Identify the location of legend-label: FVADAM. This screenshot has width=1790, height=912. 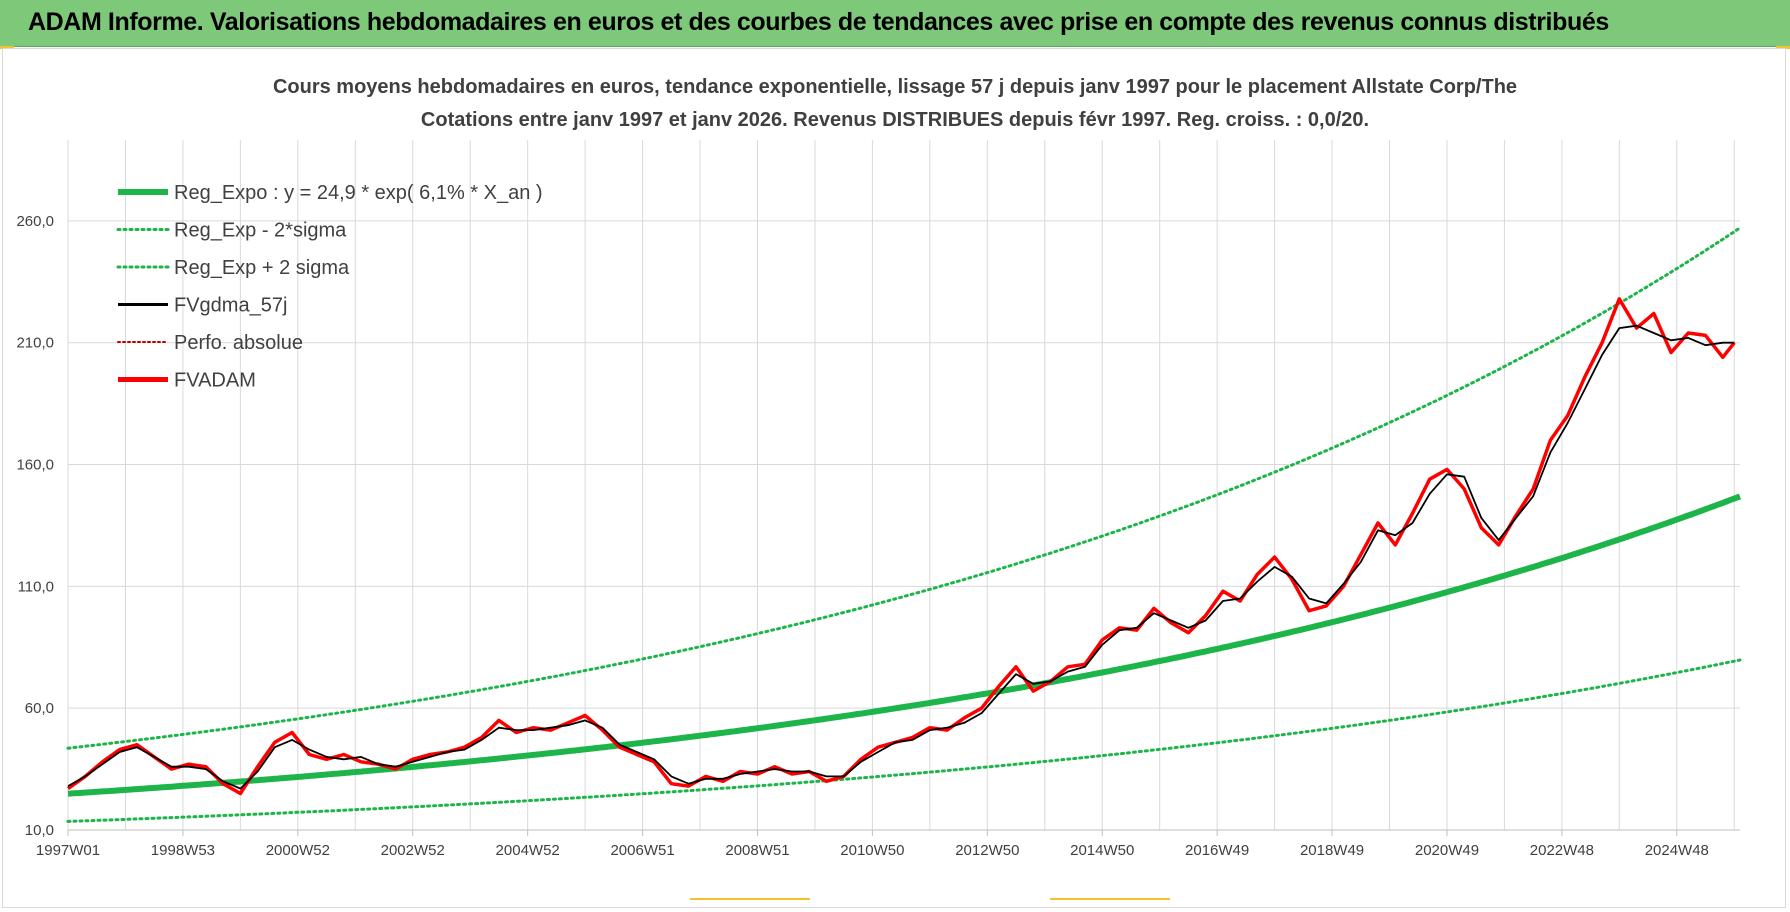
(215, 381).